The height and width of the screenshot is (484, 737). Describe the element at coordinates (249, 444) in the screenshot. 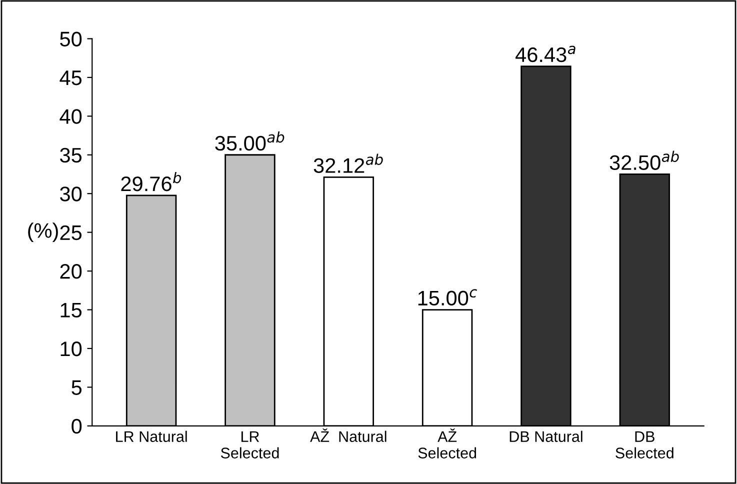

I see `x-tick-label: LR Selected` at that location.